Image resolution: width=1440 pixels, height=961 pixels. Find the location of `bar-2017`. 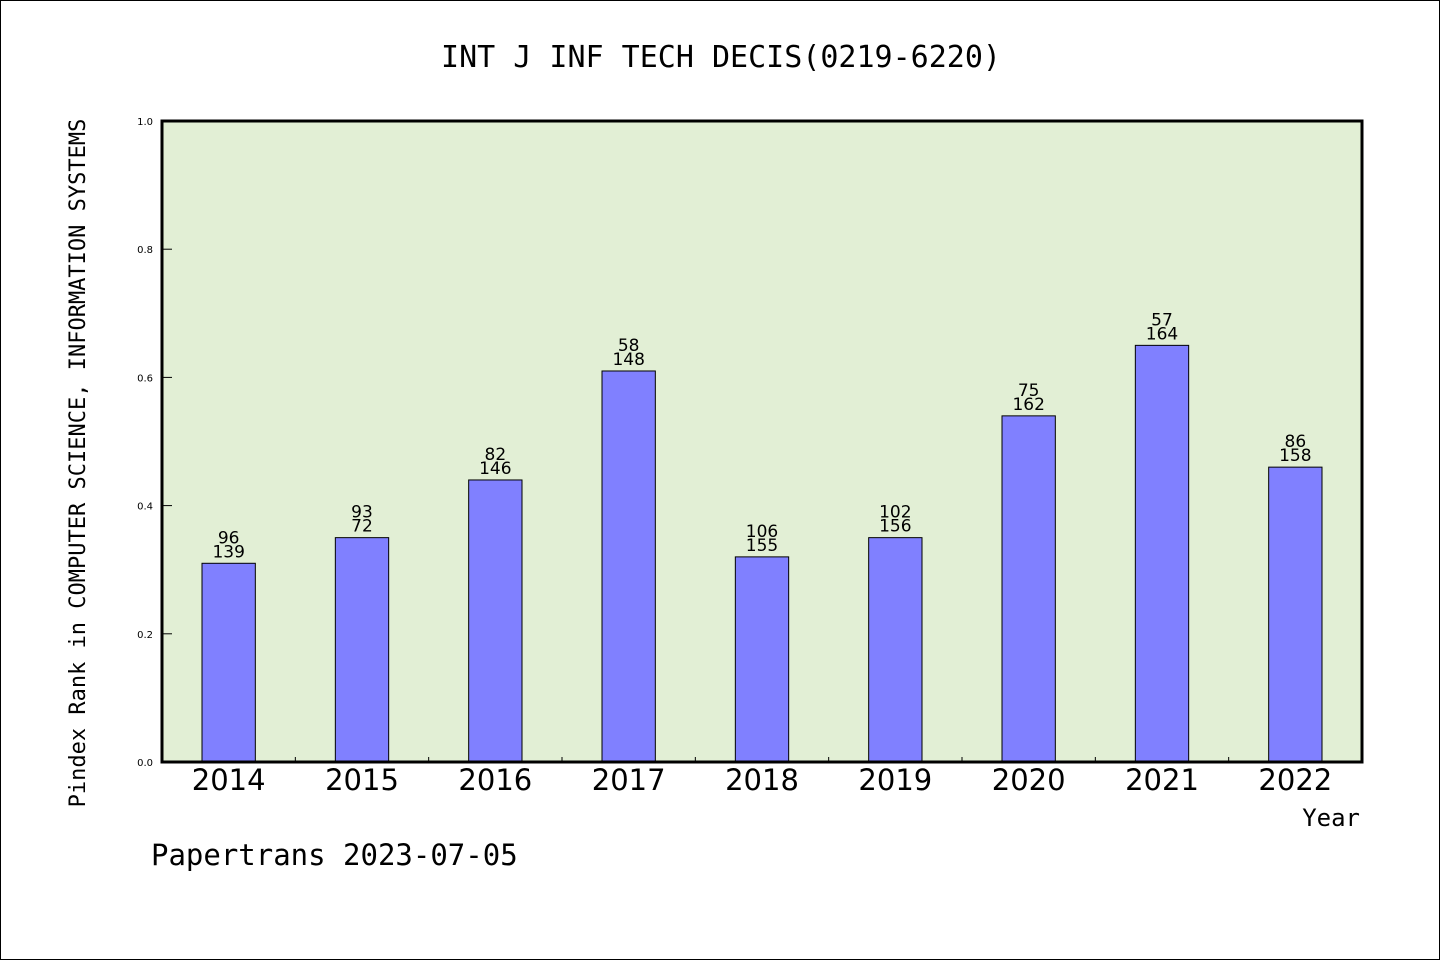

bar-2017 is located at coordinates (628, 566).